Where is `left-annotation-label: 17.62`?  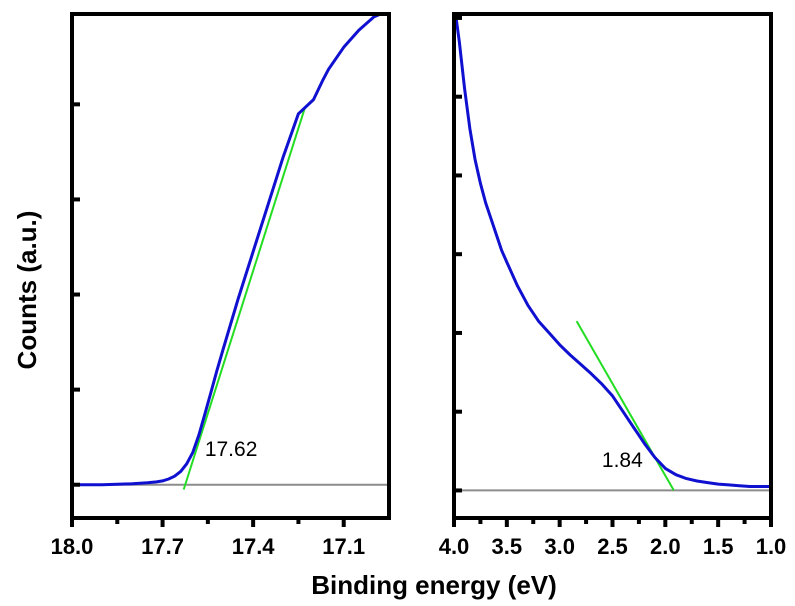
left-annotation-label: 17.62 is located at coordinates (231, 449).